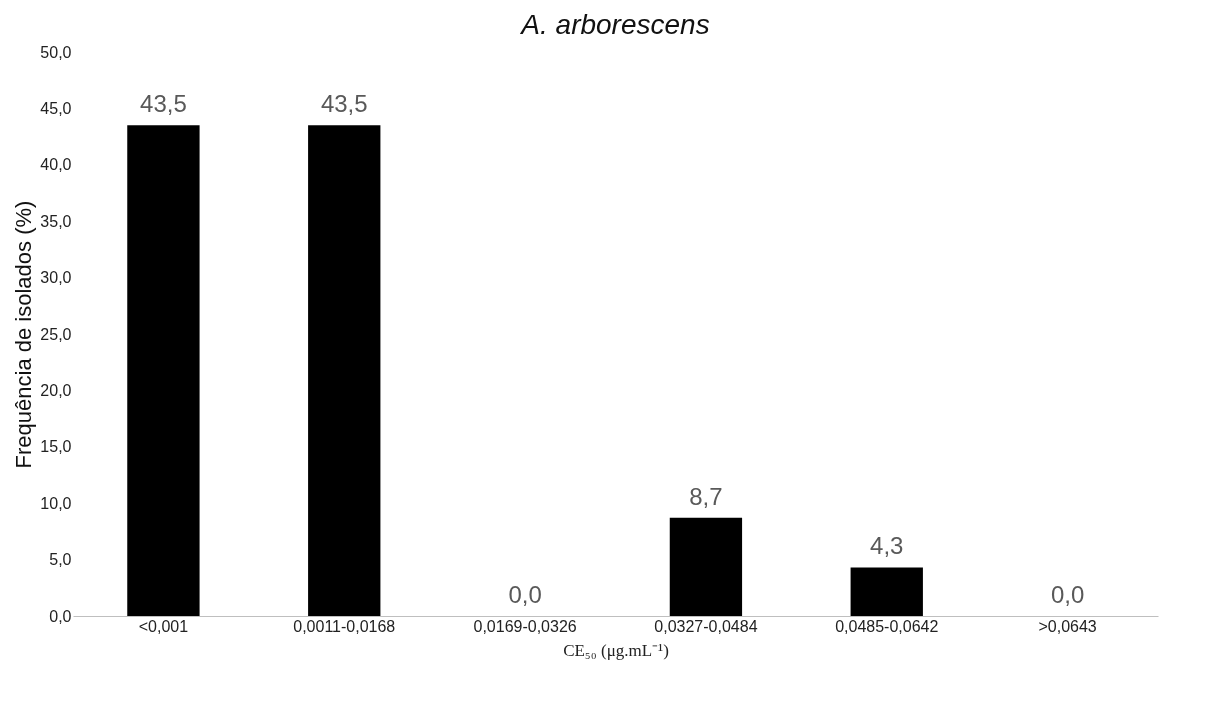 This screenshot has width=1205, height=702. What do you see at coordinates (56, 447) in the screenshot?
I see `y-tick-label: 15,0` at bounding box center [56, 447].